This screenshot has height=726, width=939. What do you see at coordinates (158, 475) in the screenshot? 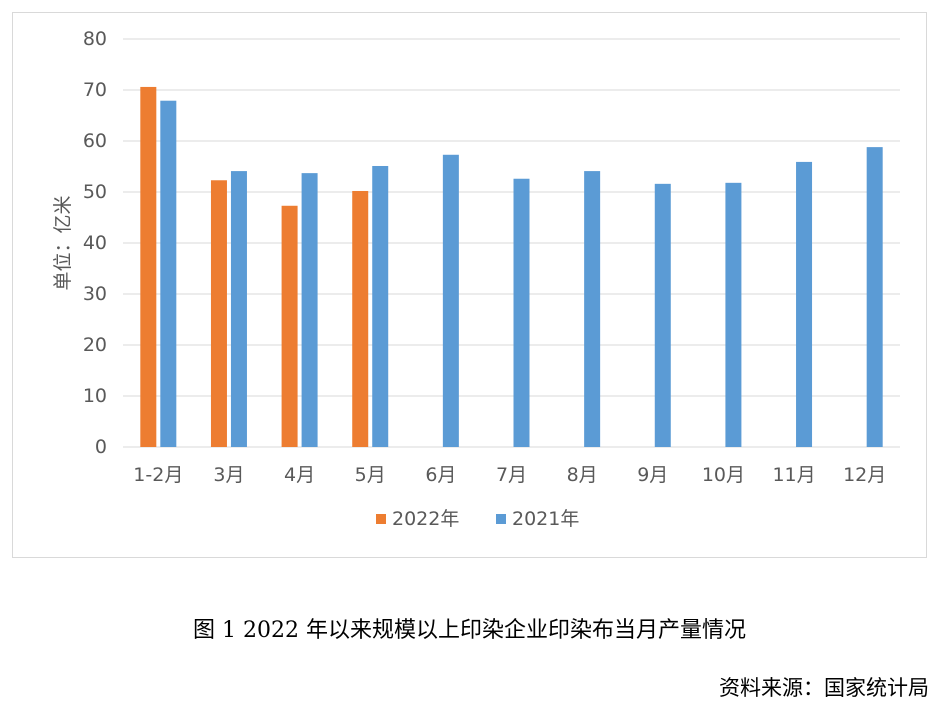
I see `x-tick-label: 1-2月` at bounding box center [158, 475].